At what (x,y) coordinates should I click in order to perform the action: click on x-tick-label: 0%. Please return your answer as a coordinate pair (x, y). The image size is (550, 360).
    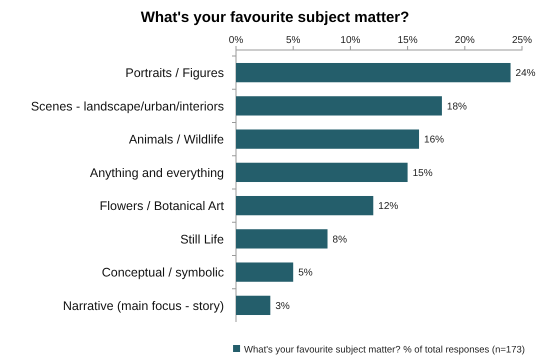
    Looking at the image, I should click on (236, 40).